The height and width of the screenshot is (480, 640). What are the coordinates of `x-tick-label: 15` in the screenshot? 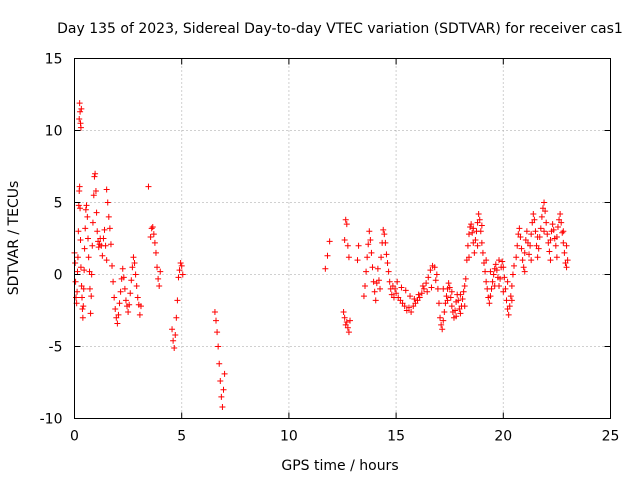 It's located at (396, 437).